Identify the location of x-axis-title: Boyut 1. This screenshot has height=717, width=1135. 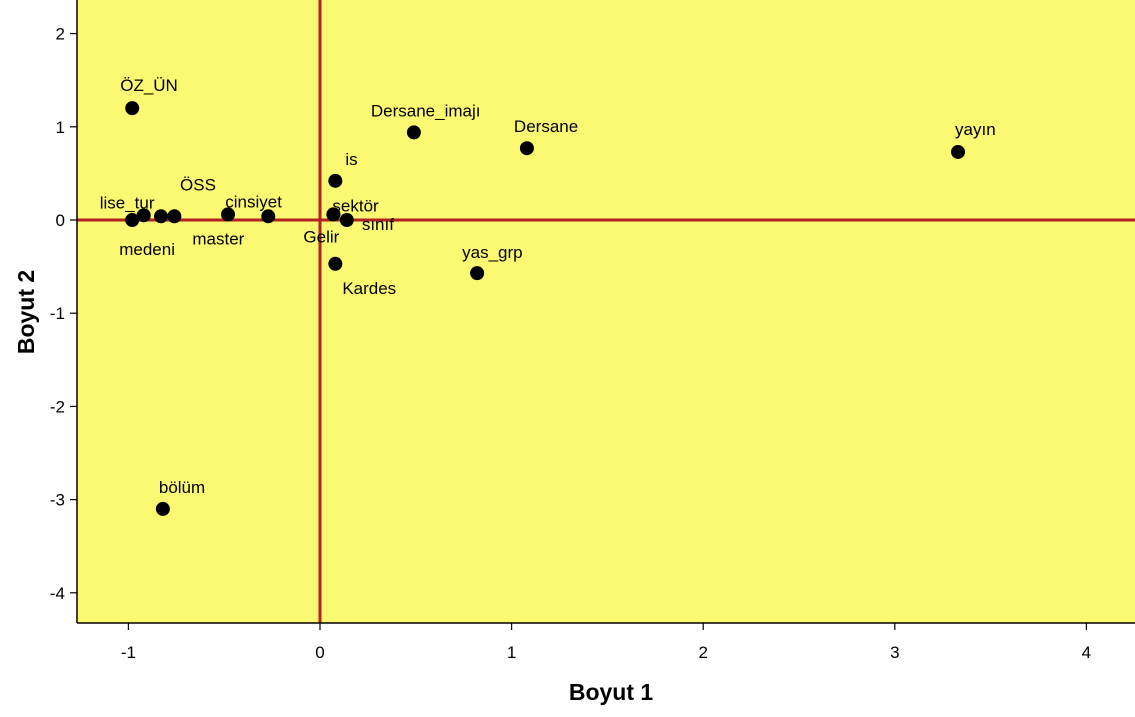
(611, 692).